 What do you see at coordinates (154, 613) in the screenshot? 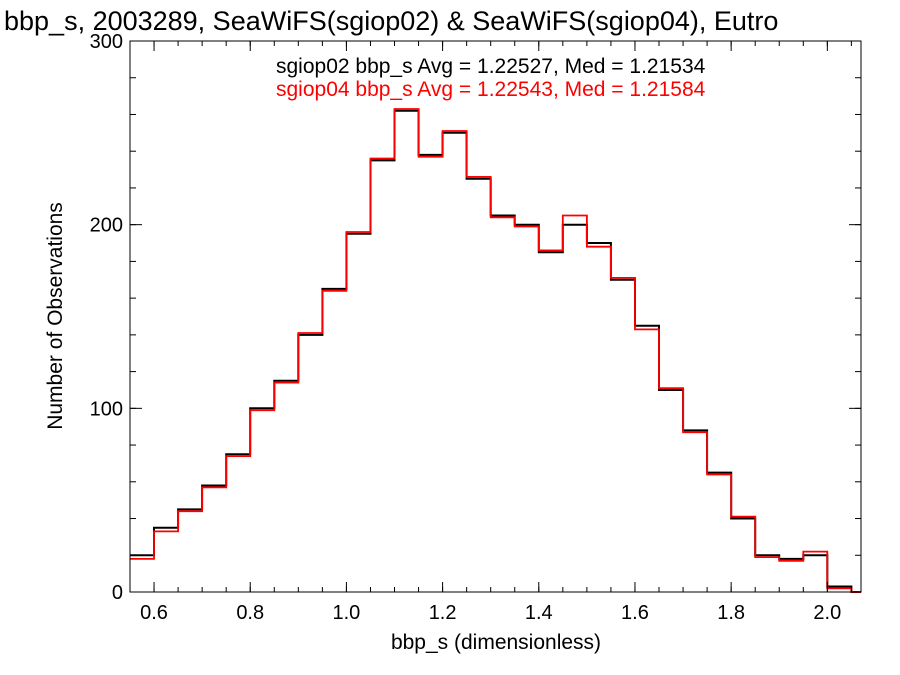
I see `x-tick-label: 0.6` at bounding box center [154, 613].